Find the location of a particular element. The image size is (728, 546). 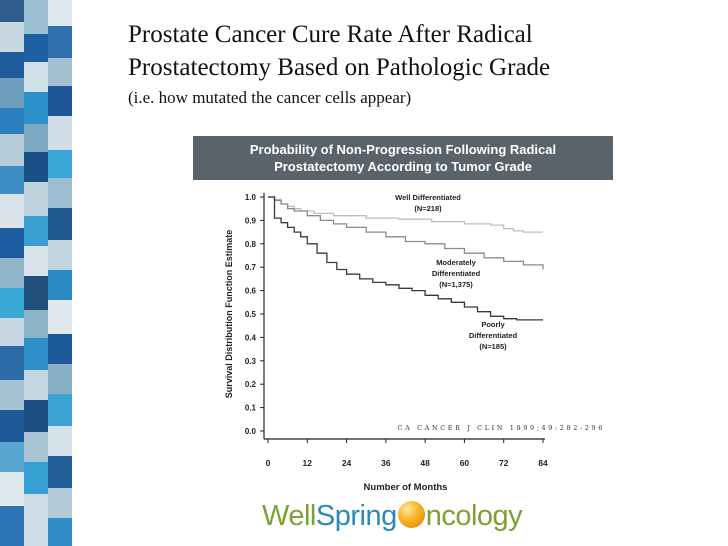

y-tick-label: 0.0 is located at coordinates (251, 431).